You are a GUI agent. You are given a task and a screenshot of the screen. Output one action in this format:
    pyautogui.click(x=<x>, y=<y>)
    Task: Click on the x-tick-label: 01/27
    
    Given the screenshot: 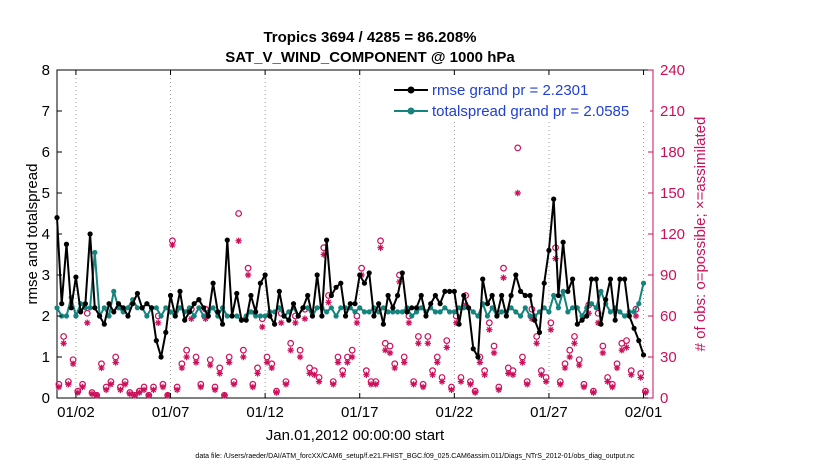 What is the action you would take?
    pyautogui.click(x=549, y=412)
    